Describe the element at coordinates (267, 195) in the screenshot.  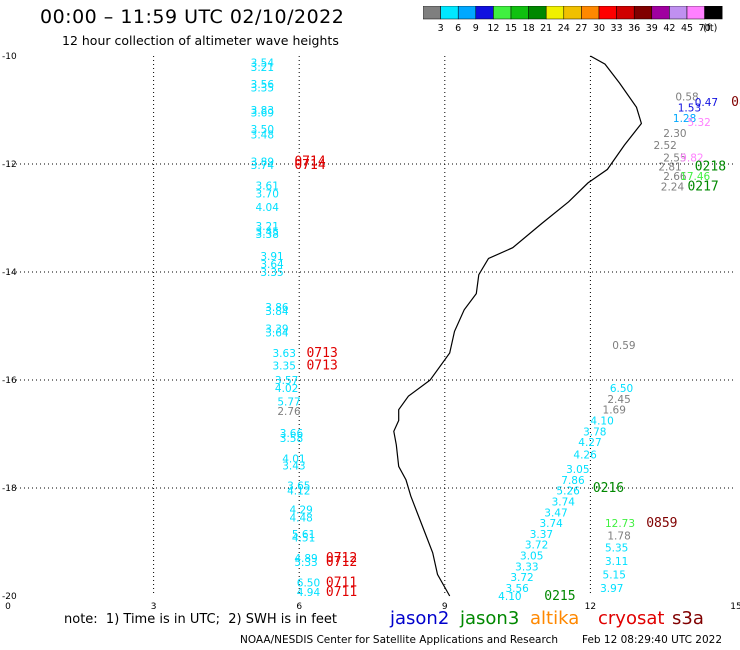
I see `wave-height-label: 3.70` at that location.